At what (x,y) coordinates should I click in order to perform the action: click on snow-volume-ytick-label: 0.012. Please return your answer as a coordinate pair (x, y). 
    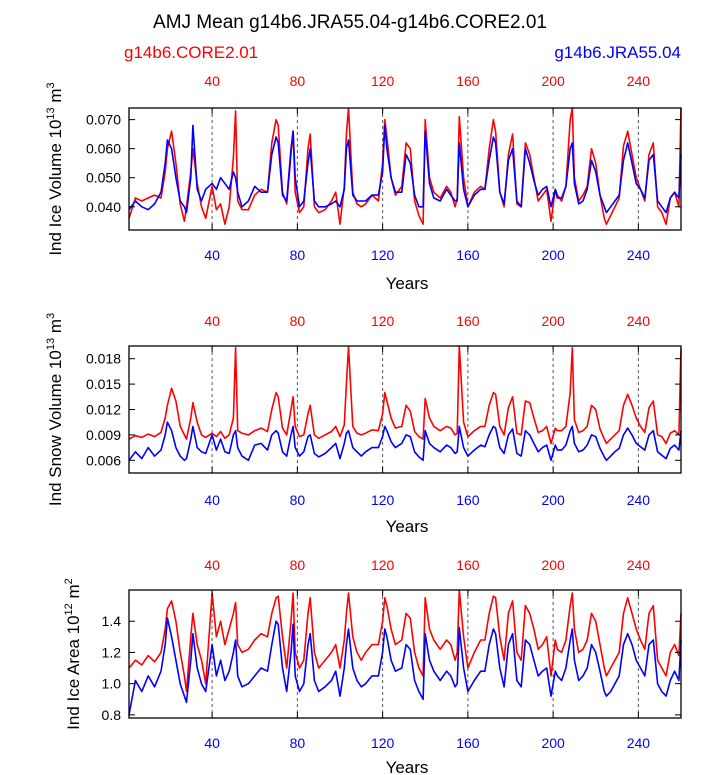
    Looking at the image, I should click on (103, 410).